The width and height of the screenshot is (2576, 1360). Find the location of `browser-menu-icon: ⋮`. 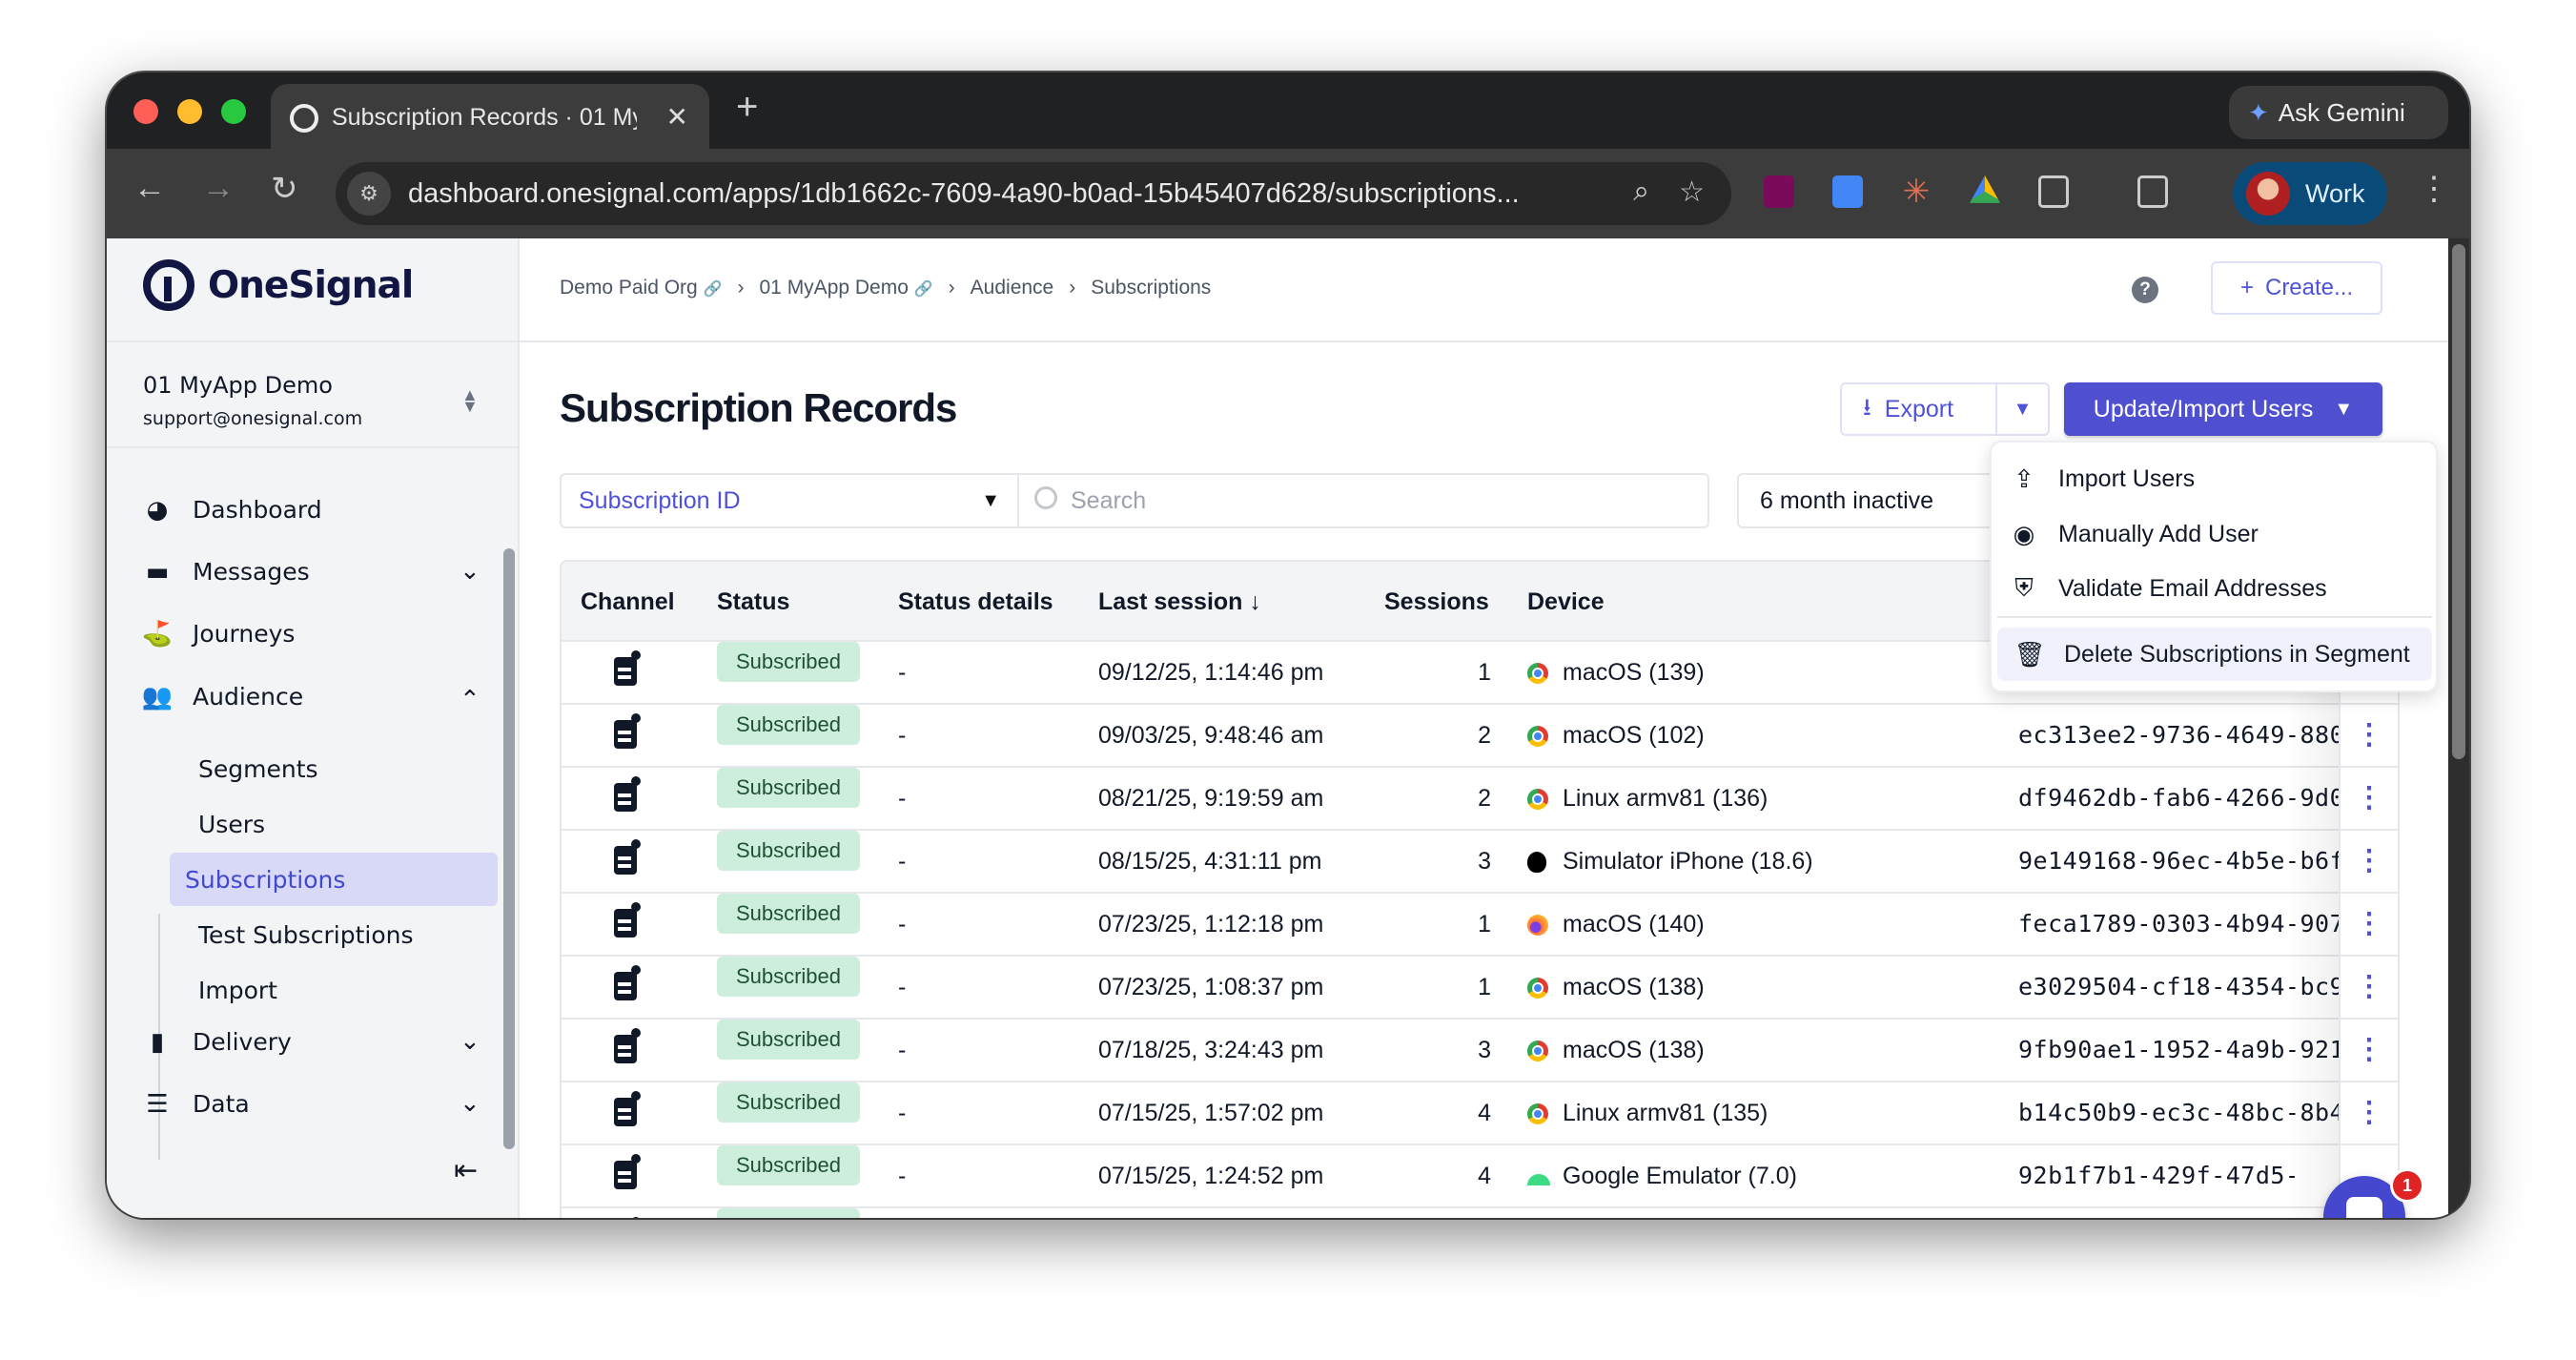

browser-menu-icon: ⋮ is located at coordinates (2434, 189).